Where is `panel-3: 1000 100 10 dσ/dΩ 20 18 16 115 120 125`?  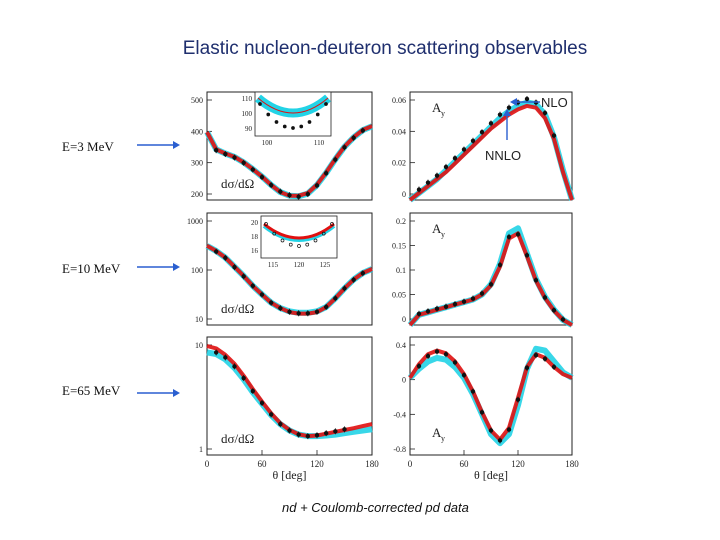 panel-3: 1000 100 10 dσ/dΩ 20 18 16 115 120 125 is located at coordinates (280, 269).